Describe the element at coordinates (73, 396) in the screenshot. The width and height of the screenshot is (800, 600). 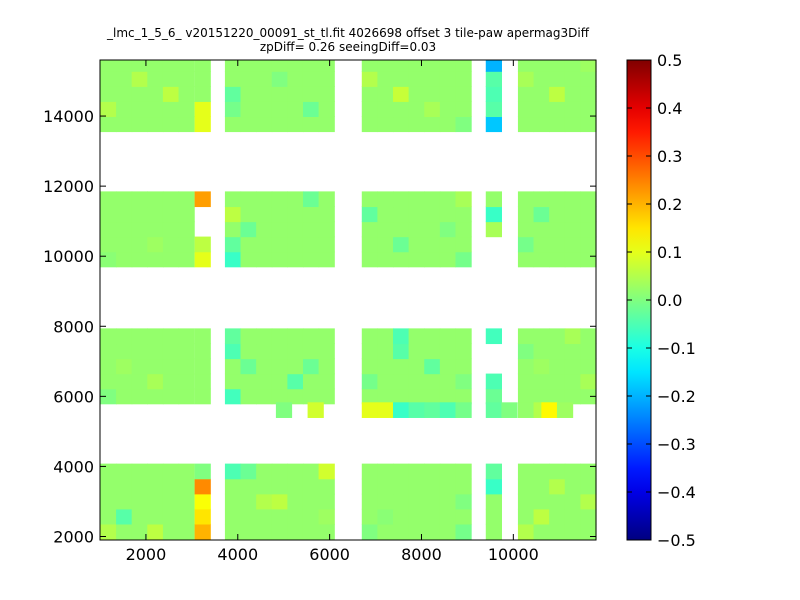
I see `y-tick-label: 6000` at that location.